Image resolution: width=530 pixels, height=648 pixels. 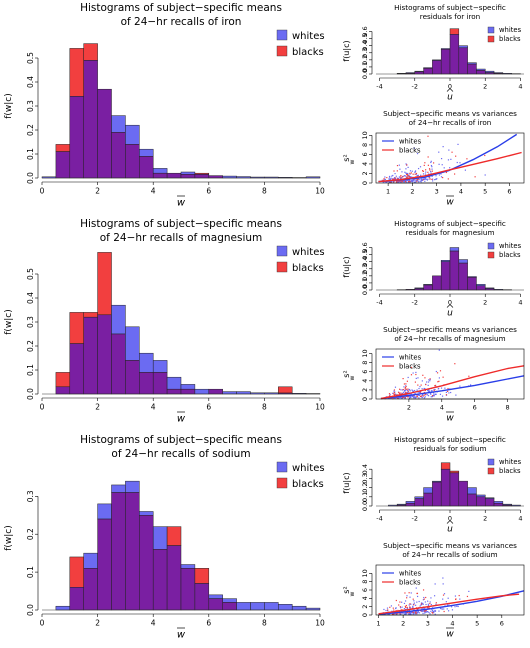 What do you see at coordinates (153, 407) in the screenshot?
I see `x-tick-label: 4` at bounding box center [153, 407].